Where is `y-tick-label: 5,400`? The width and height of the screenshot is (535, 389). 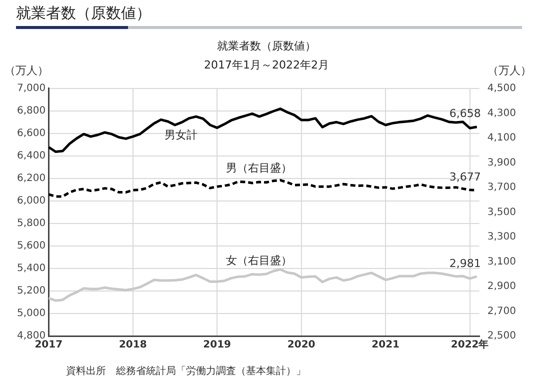 y-tick-label: 5,400 is located at coordinates (31, 268).